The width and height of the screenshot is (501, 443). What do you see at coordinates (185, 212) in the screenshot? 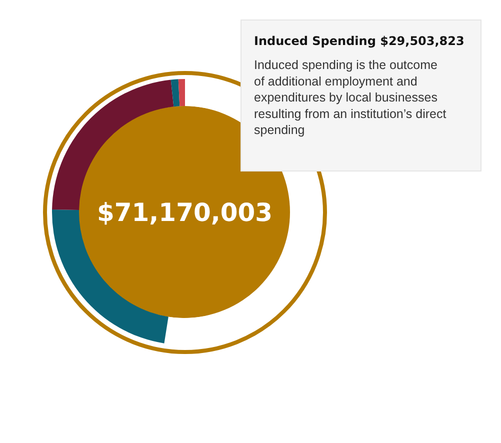
I see `text: $71,170,003` at bounding box center [185, 212].